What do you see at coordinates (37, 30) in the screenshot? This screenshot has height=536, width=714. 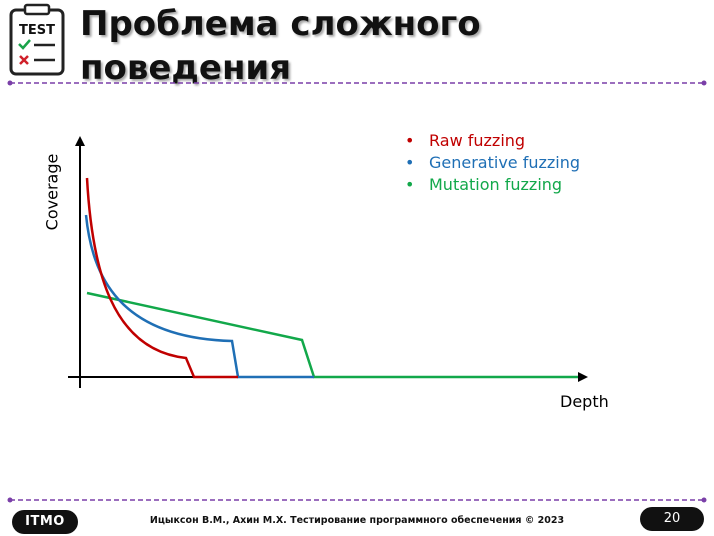 I see `icon-label: TEST` at bounding box center [37, 30].